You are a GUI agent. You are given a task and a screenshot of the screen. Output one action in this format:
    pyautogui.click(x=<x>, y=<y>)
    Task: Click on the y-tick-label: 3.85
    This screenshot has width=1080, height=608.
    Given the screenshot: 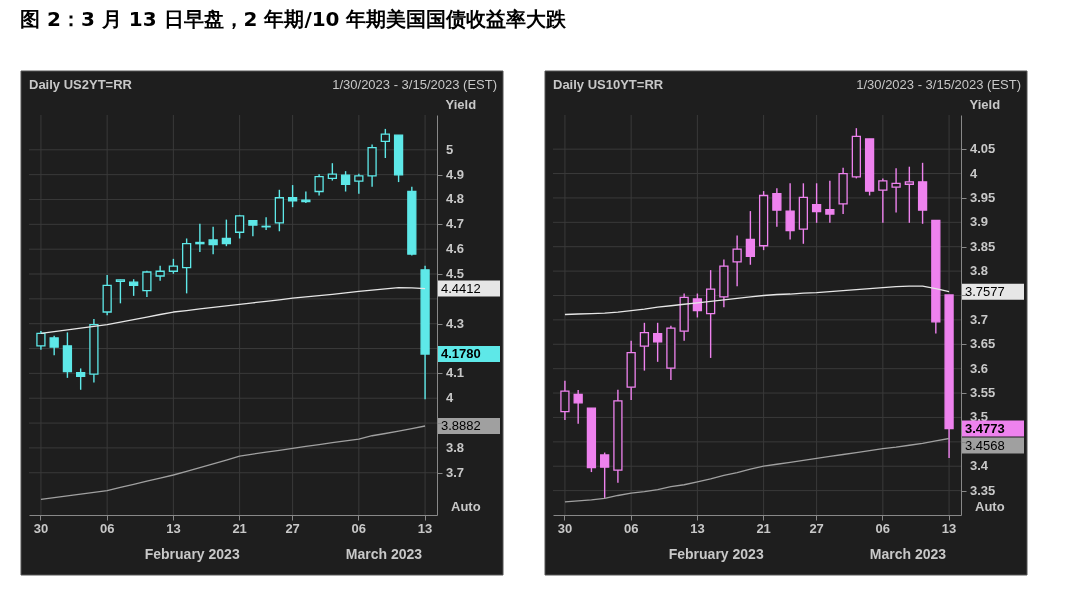 What is the action you would take?
    pyautogui.click(x=983, y=246)
    